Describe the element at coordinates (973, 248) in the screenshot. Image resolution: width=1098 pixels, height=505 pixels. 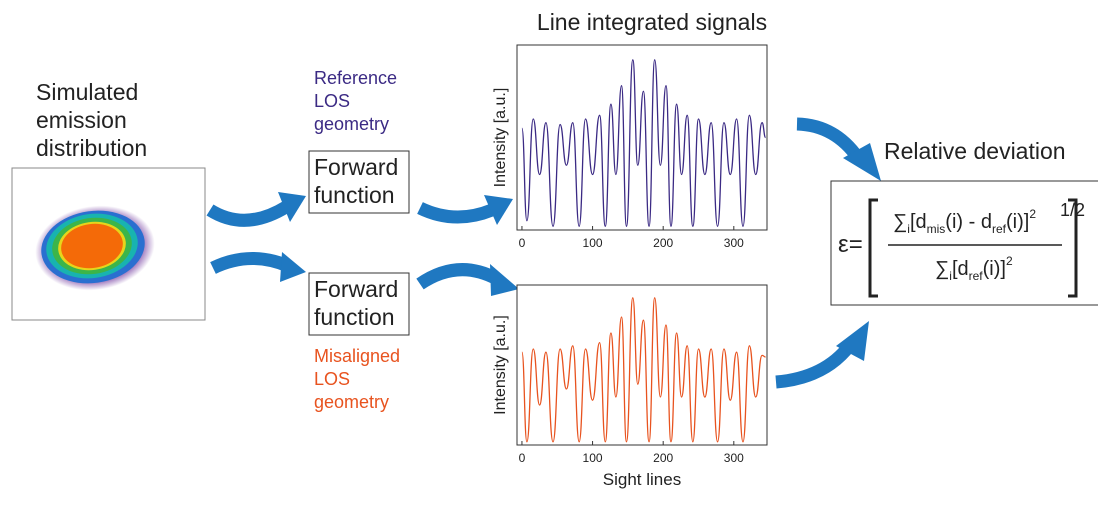
I see `formula-brackets` at that location.